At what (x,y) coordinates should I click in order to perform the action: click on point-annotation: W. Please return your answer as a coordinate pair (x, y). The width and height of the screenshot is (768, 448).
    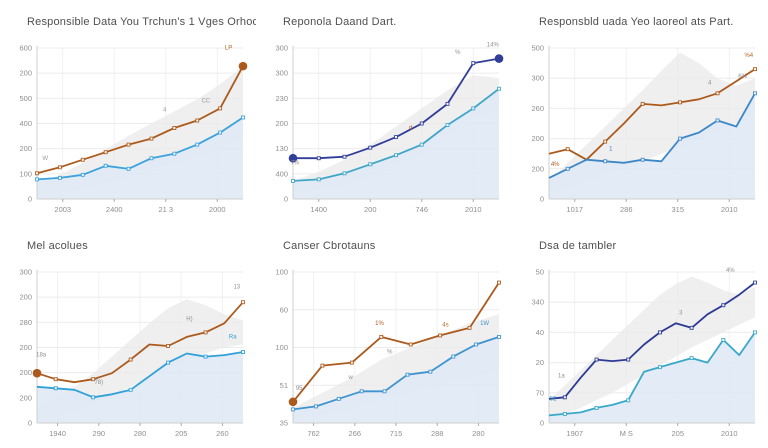
    Looking at the image, I should click on (45, 159).